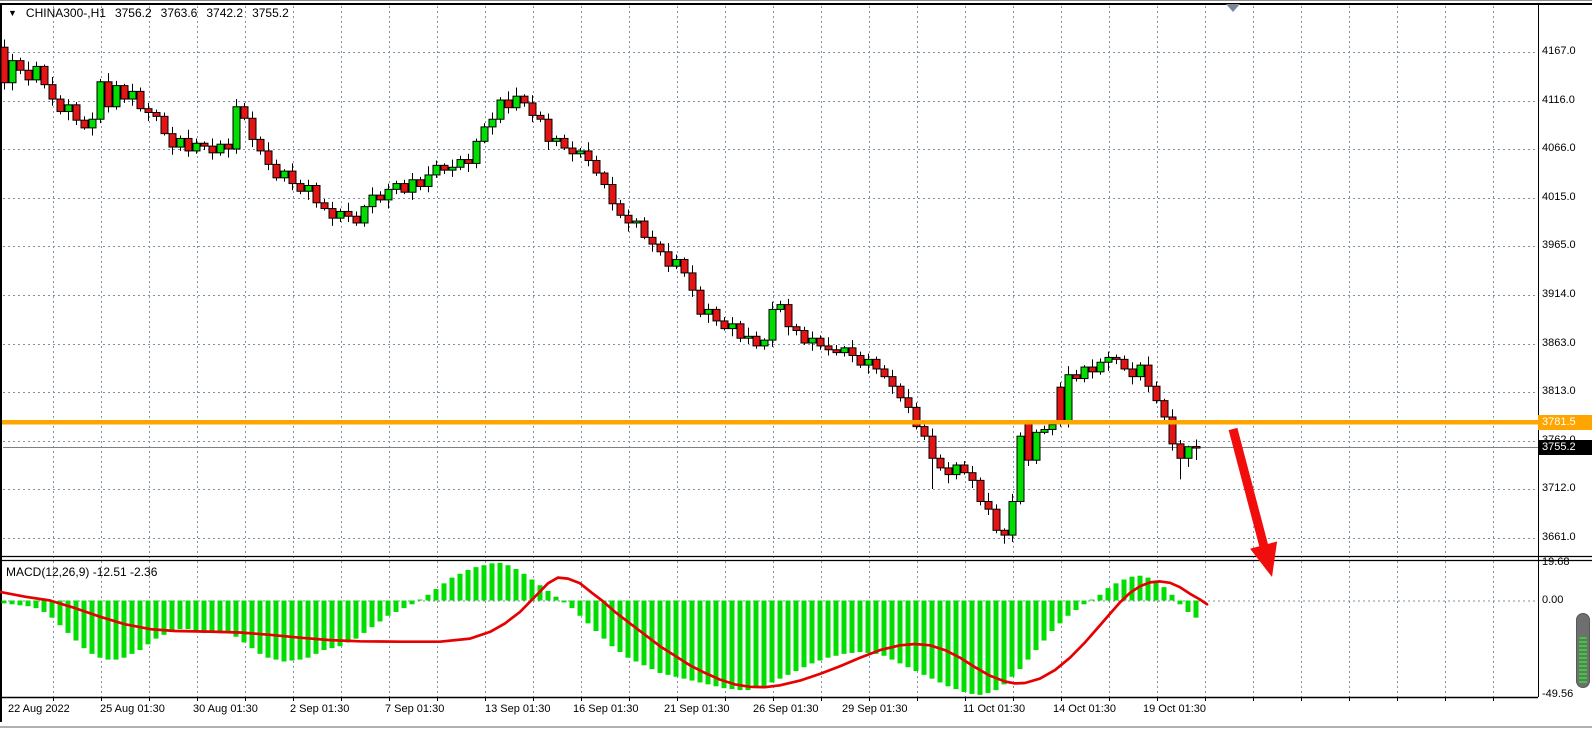 The image size is (1592, 730). I want to click on price-axis-label: 3813.0, so click(1559, 391).